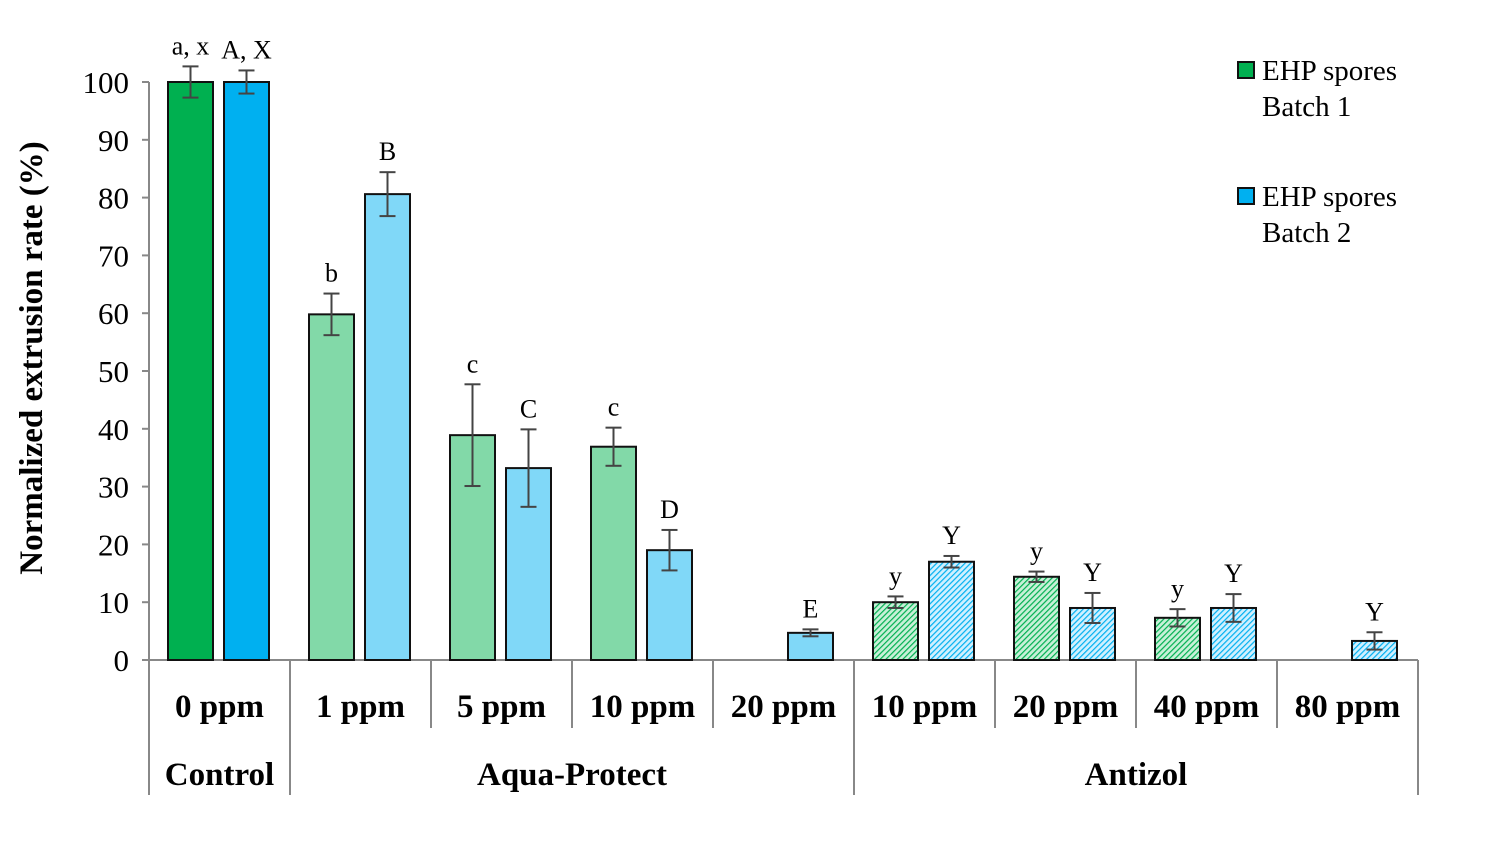 Image resolution: width=1500 pixels, height=852 pixels. I want to click on significance-label: E, so click(811, 608).